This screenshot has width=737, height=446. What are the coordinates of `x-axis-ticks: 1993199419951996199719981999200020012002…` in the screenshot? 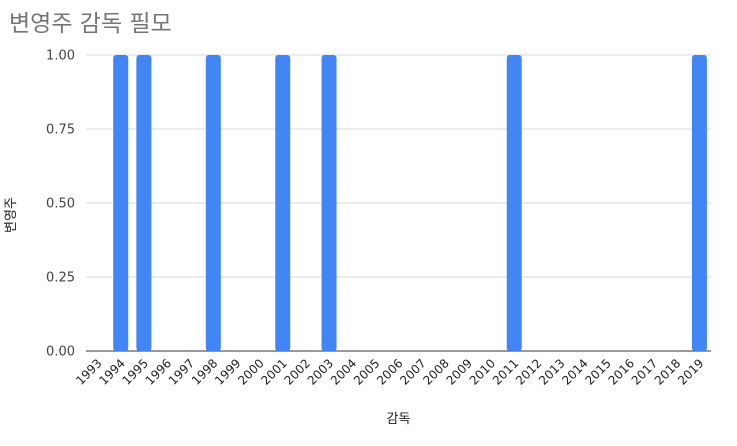 It's located at (389, 371).